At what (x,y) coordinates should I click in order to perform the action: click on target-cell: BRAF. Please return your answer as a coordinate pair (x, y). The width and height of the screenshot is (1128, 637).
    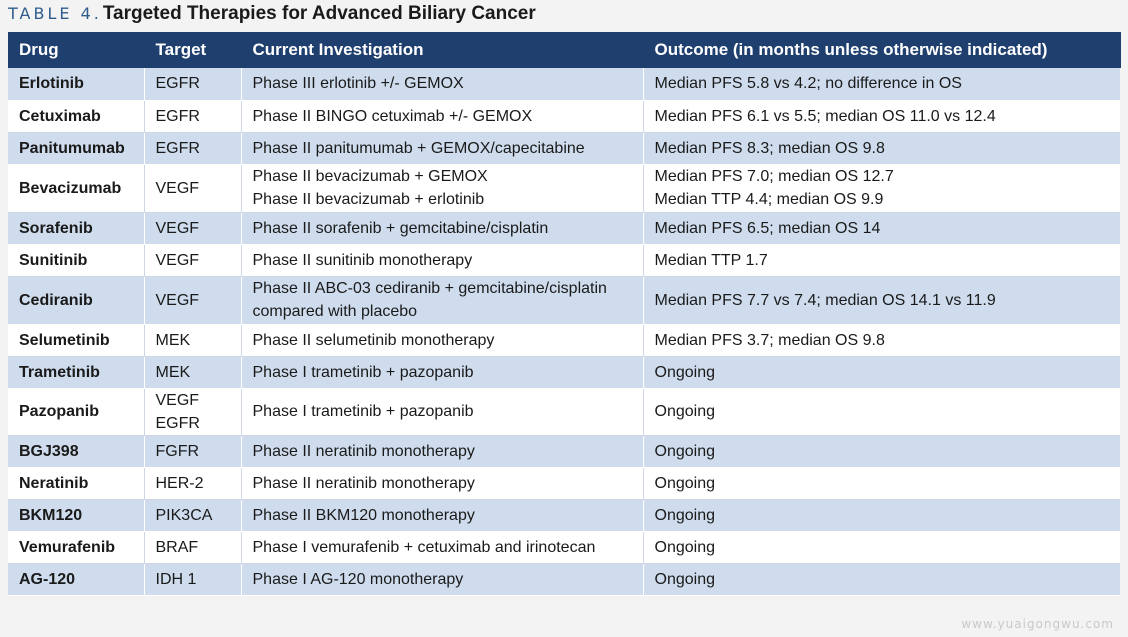
    Looking at the image, I should click on (193, 547).